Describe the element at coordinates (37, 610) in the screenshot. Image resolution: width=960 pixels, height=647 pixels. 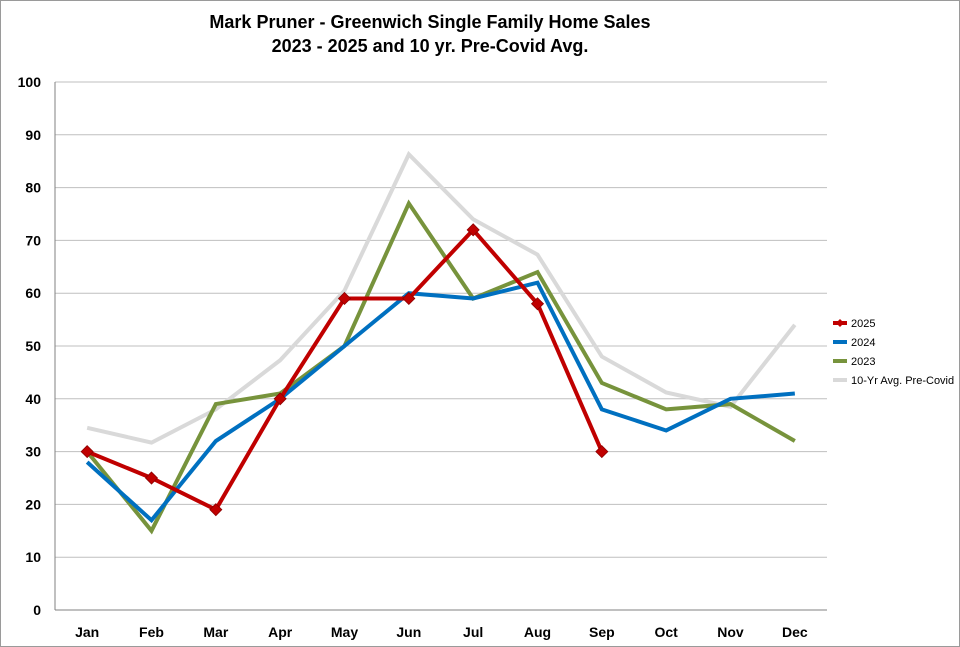
I see `y-tick-label-0: 0` at that location.